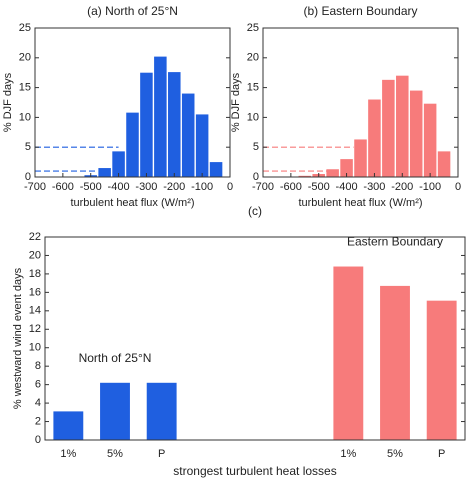 This screenshot has height=485, width=474. I want to click on y-tick-label: 22, so click(35, 237).